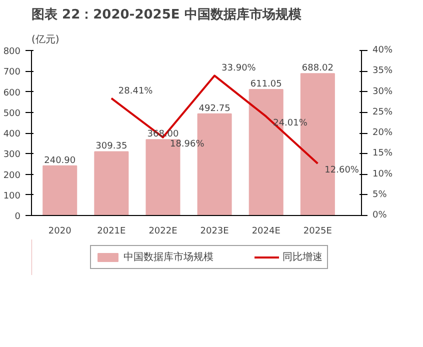 Image resolution: width=423 pixels, height=347 pixels. What do you see at coordinates (382, 153) in the screenshot?
I see `y2-tick-label: 15%` at bounding box center [382, 153].